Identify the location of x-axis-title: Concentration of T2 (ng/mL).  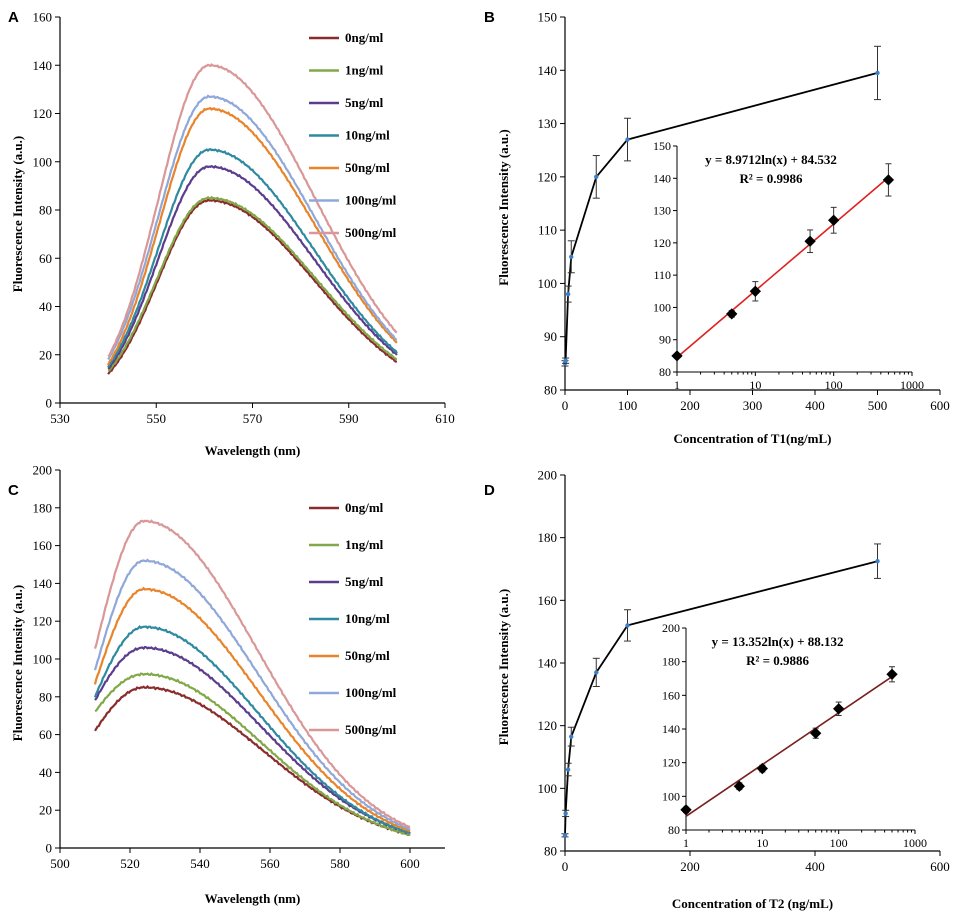
(752, 903).